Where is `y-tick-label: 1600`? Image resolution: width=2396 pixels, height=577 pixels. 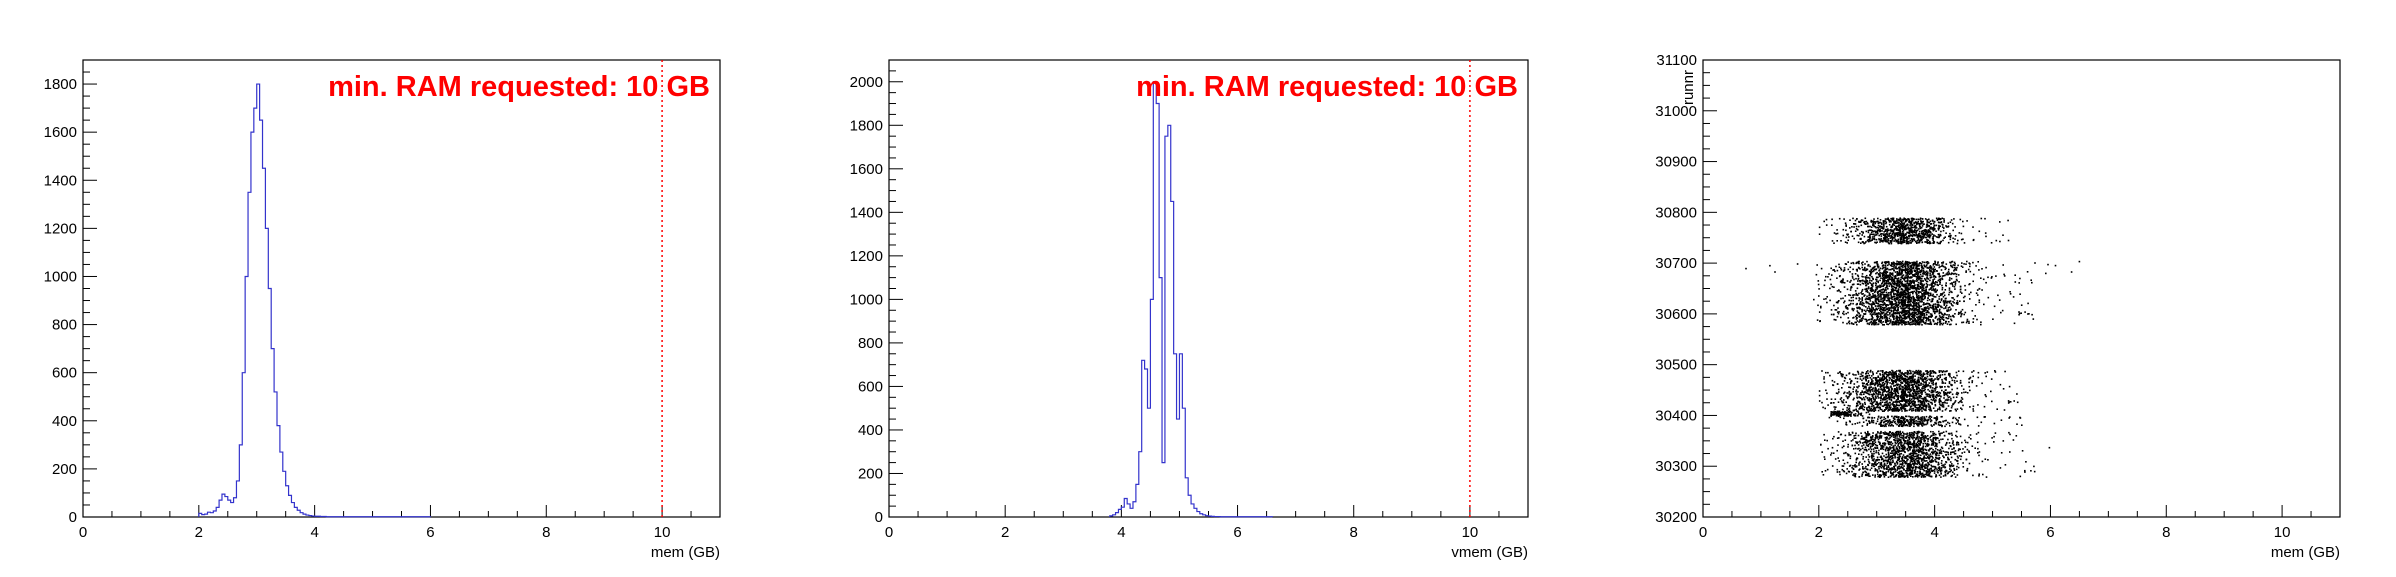 y-tick-label: 1600 is located at coordinates (866, 169).